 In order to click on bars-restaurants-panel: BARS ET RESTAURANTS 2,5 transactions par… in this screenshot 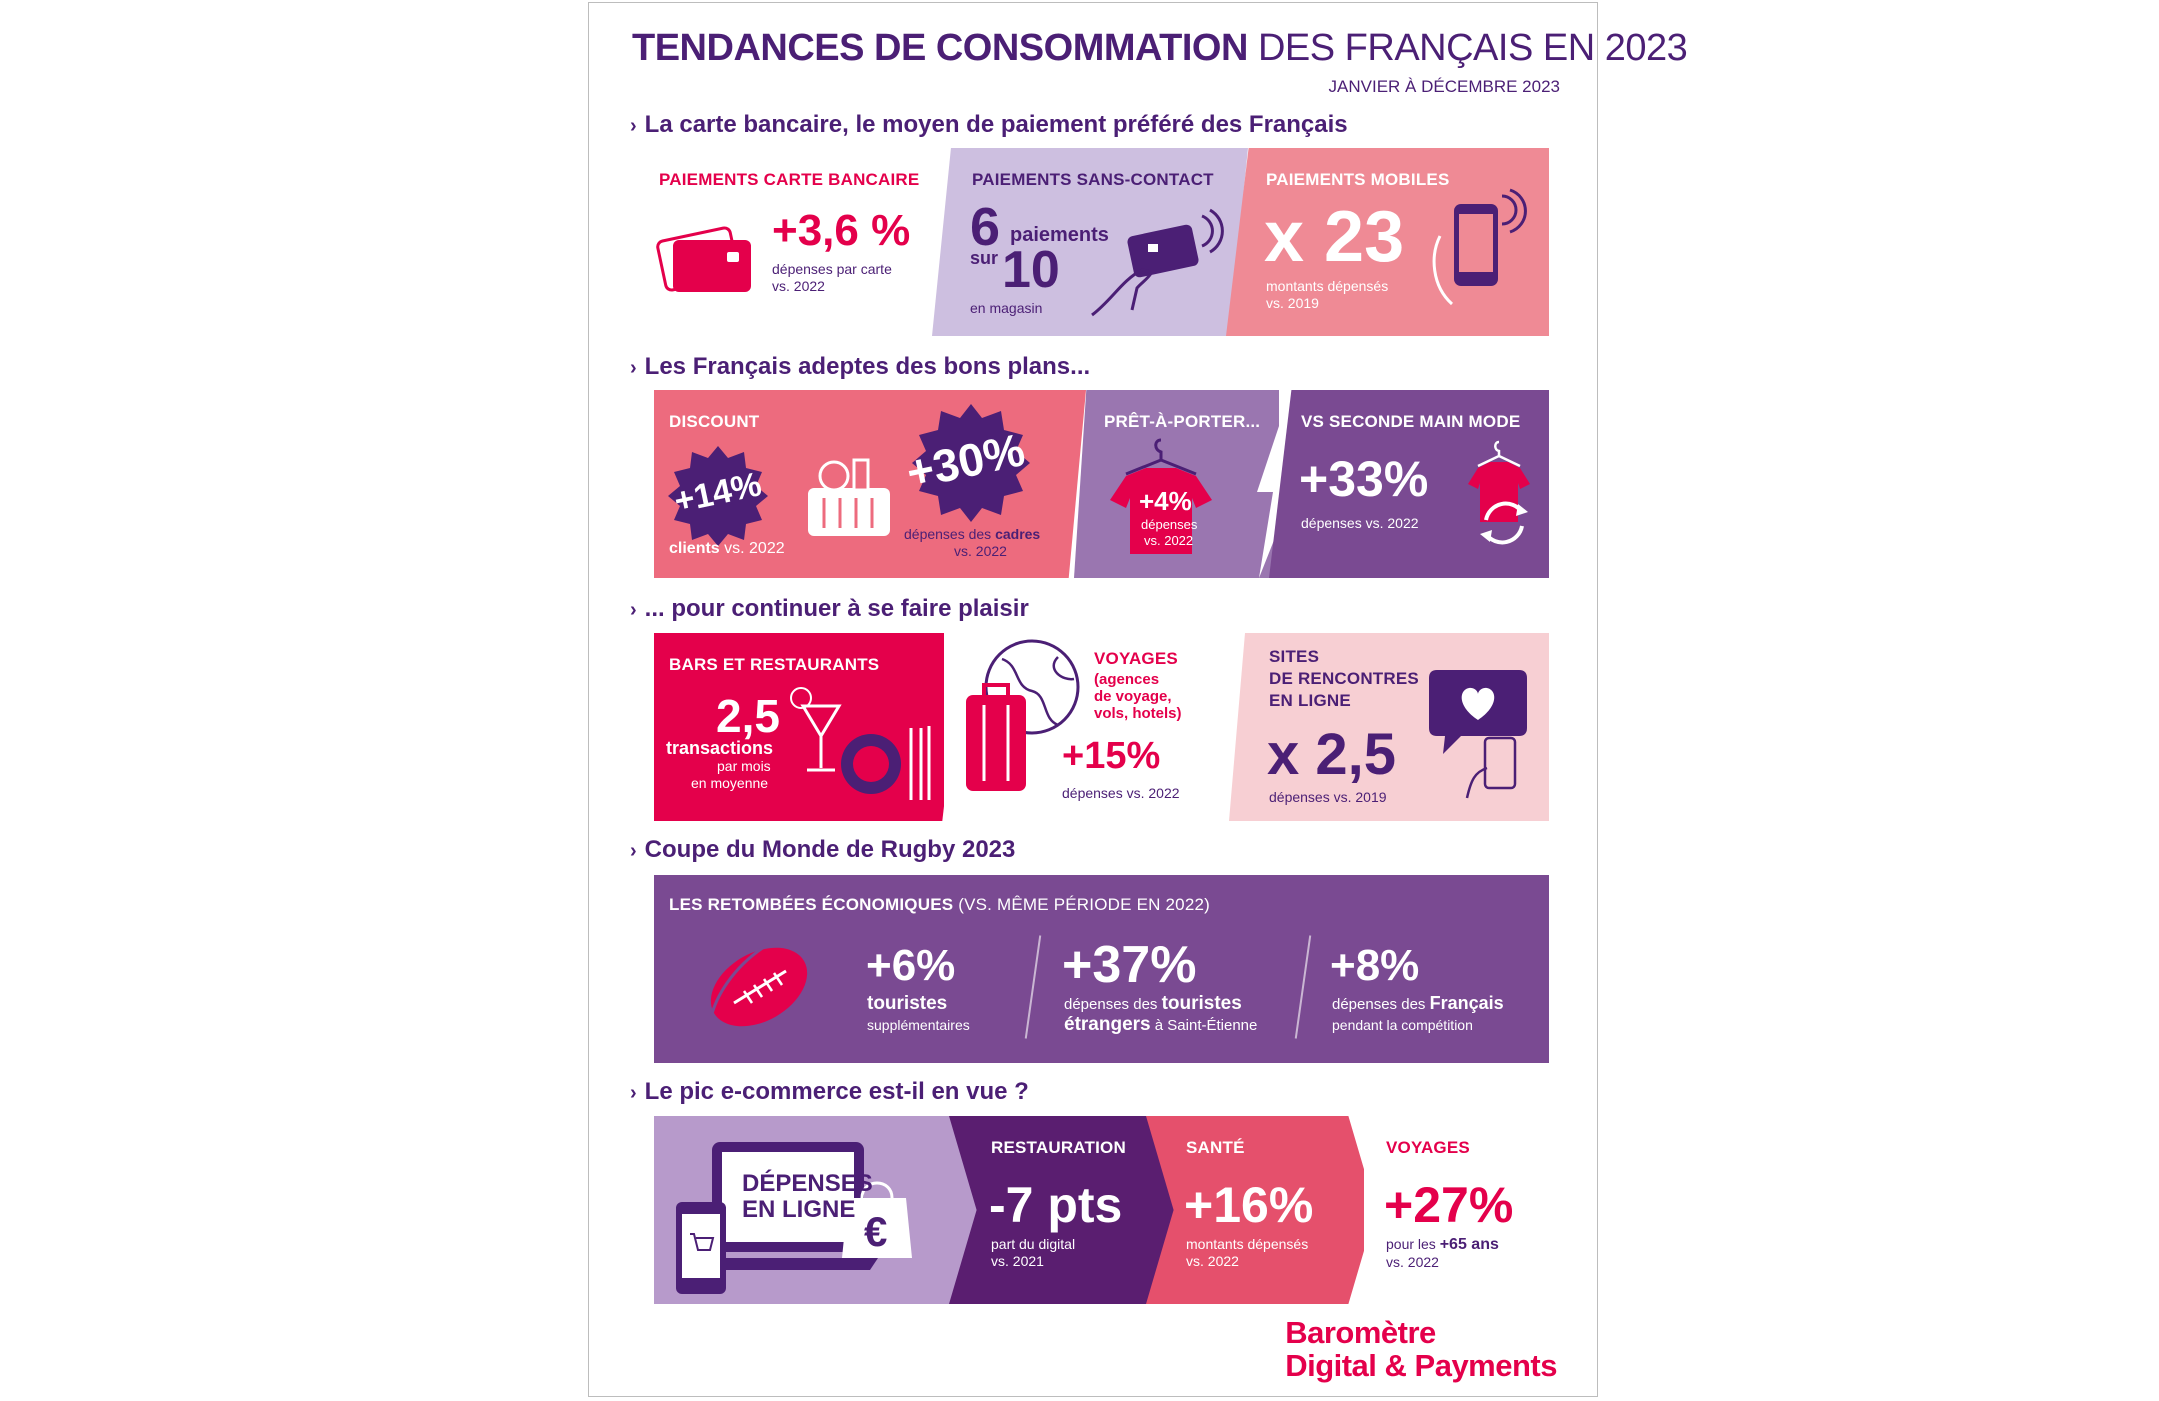, I will do `click(809, 727)`.